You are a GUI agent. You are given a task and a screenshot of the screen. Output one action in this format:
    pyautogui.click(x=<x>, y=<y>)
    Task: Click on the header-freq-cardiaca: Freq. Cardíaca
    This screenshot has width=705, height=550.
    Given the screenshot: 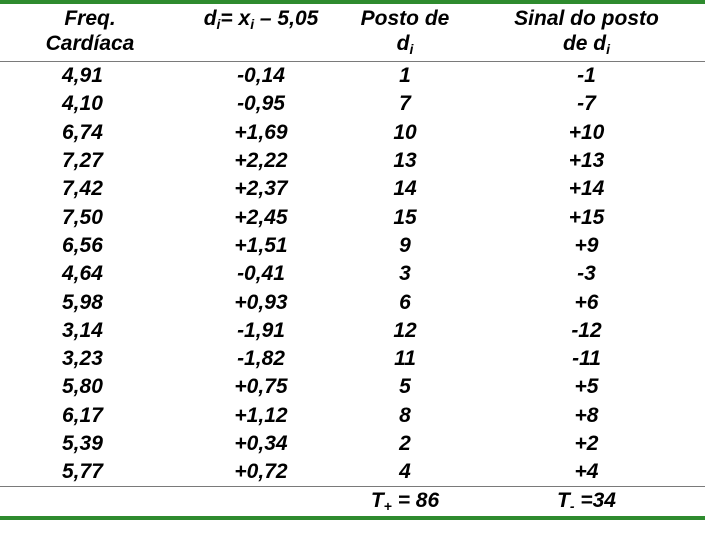 What is the action you would take?
    pyautogui.click(x=90, y=34)
    